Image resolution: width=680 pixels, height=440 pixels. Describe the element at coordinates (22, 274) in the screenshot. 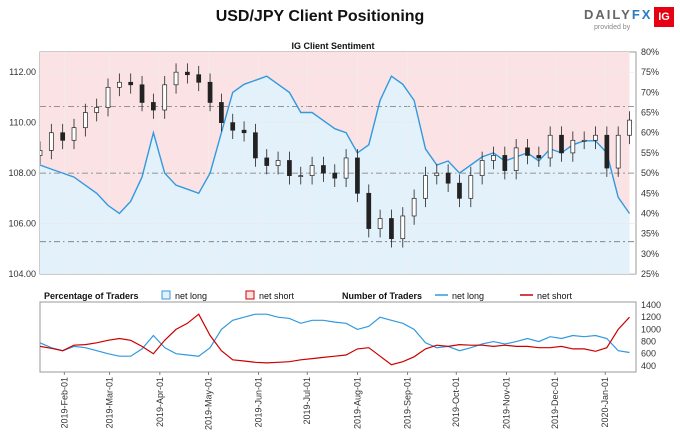

I see `price-tick-label: 104.00` at that location.